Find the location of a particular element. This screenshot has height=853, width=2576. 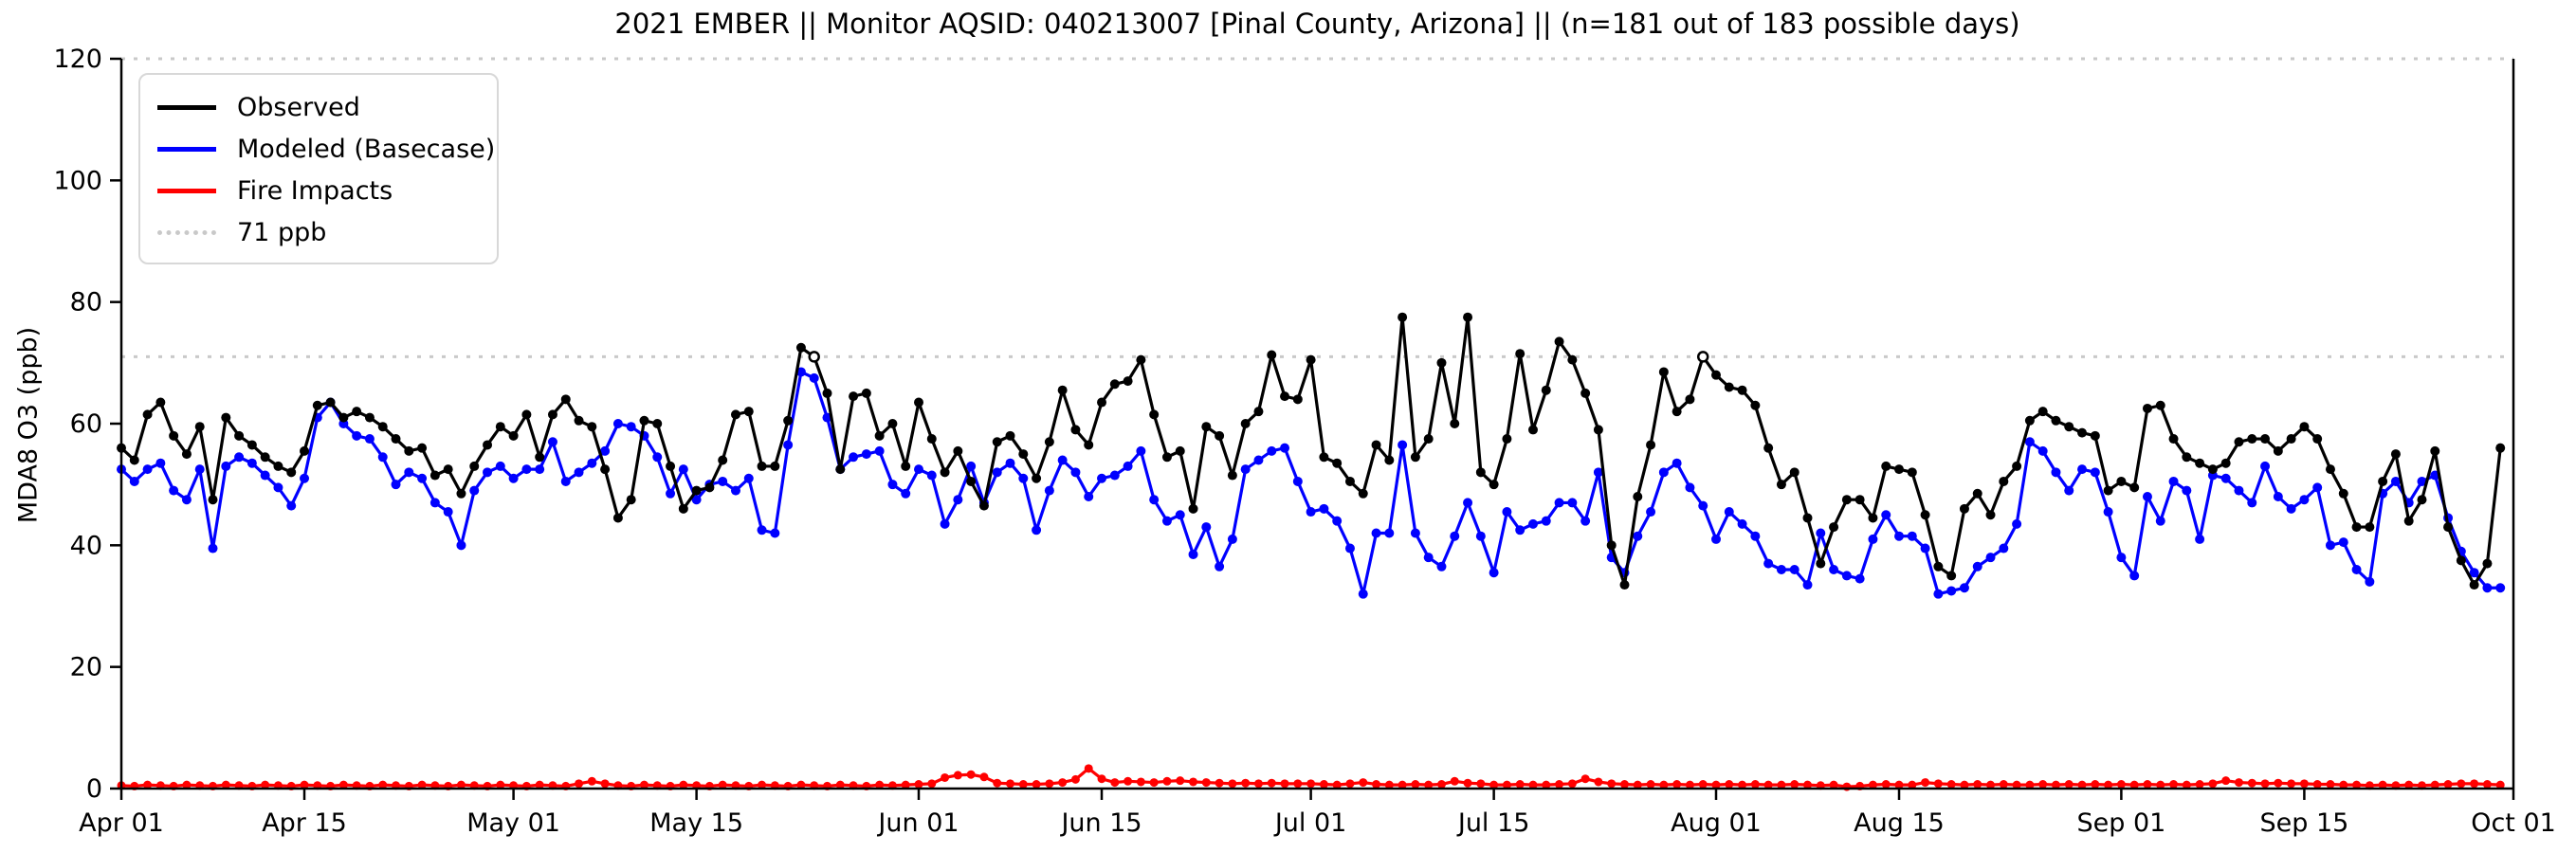

x-tick-label: Sep 15 is located at coordinates (2303, 823).